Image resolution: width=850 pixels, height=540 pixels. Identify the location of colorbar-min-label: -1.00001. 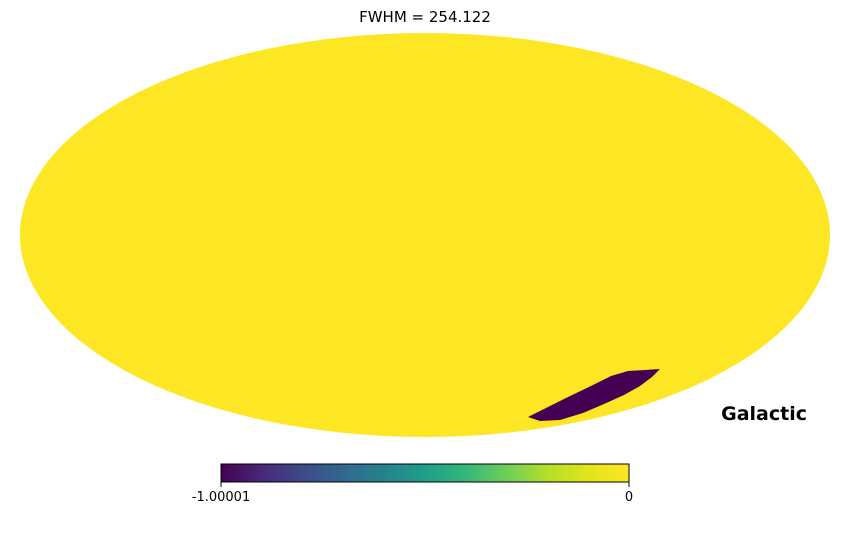
(221, 497).